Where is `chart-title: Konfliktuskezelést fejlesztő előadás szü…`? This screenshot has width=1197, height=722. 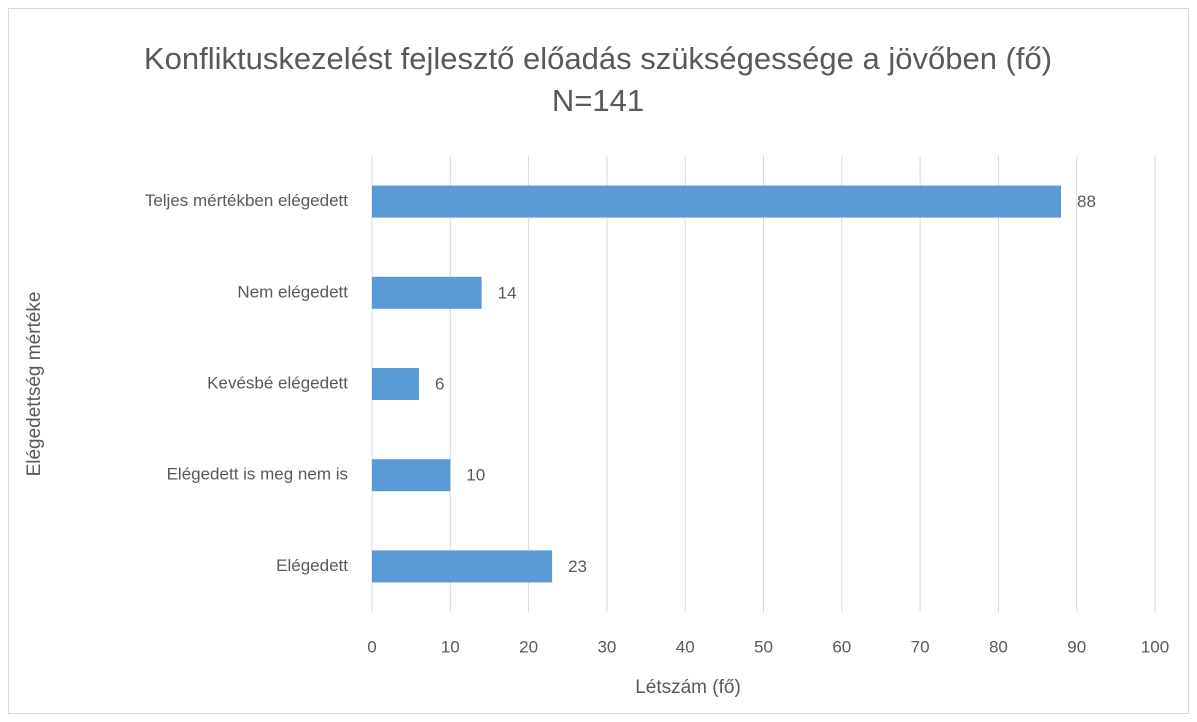
chart-title: Konfliktuskezelést fejlesztő előadás szü… is located at coordinates (598, 79).